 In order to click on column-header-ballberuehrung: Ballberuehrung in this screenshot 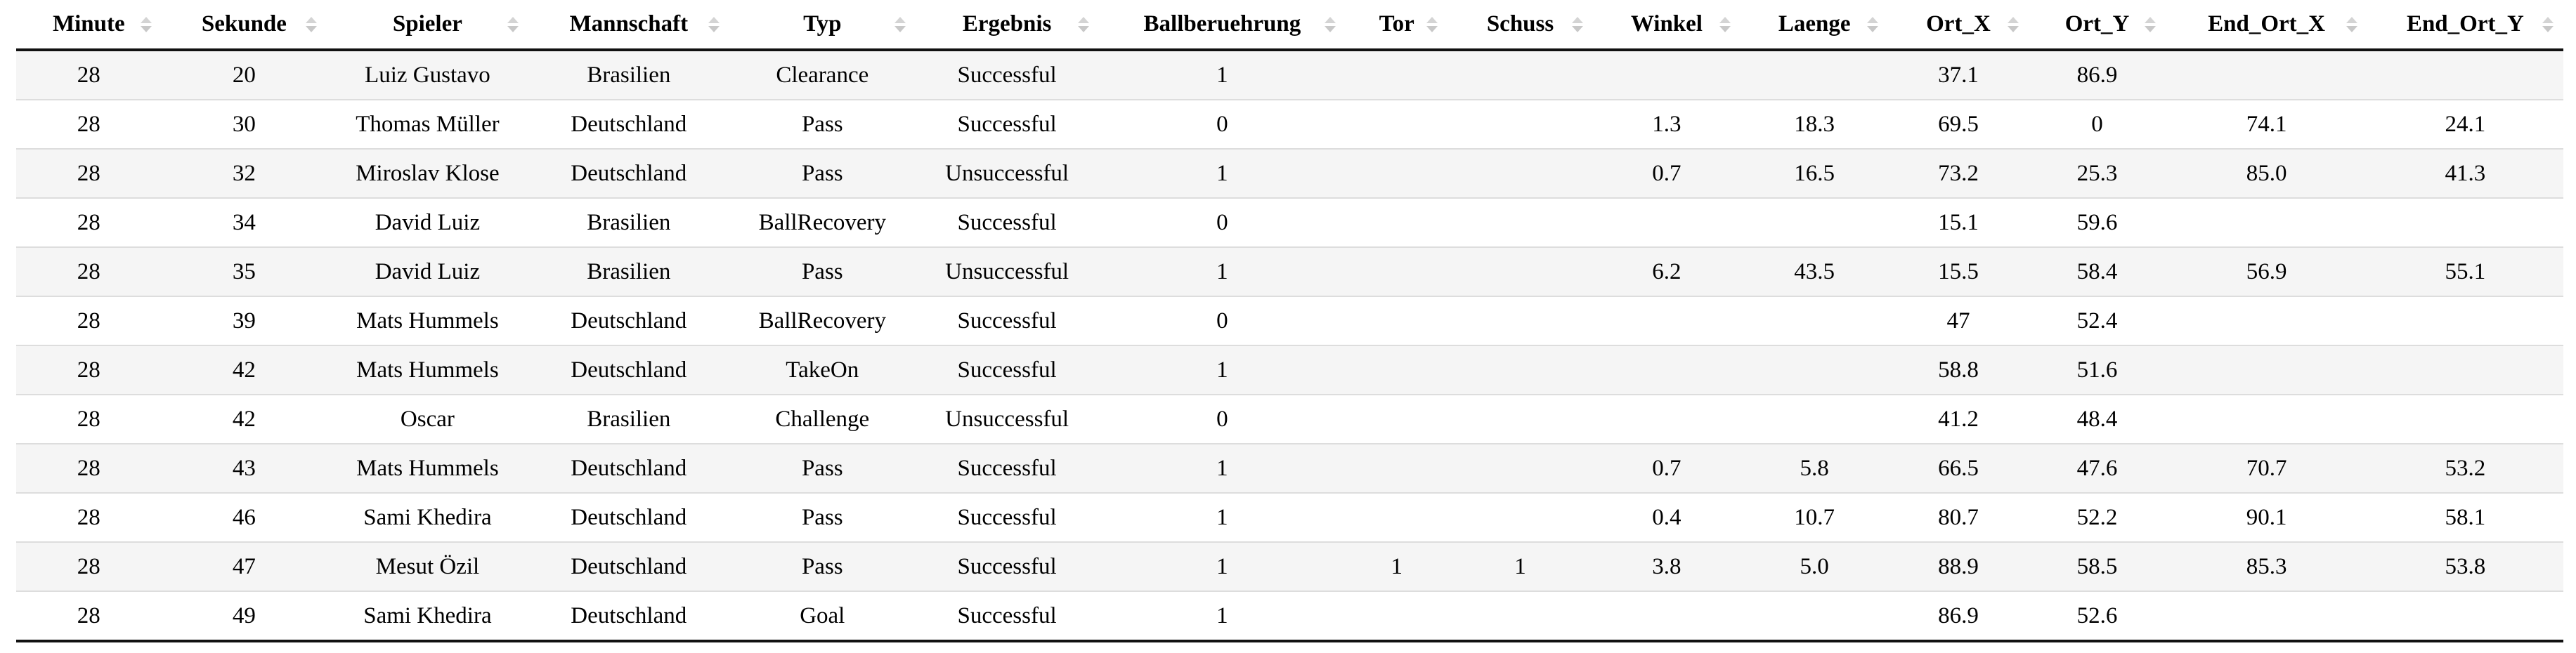, I will do `click(1222, 26)`.